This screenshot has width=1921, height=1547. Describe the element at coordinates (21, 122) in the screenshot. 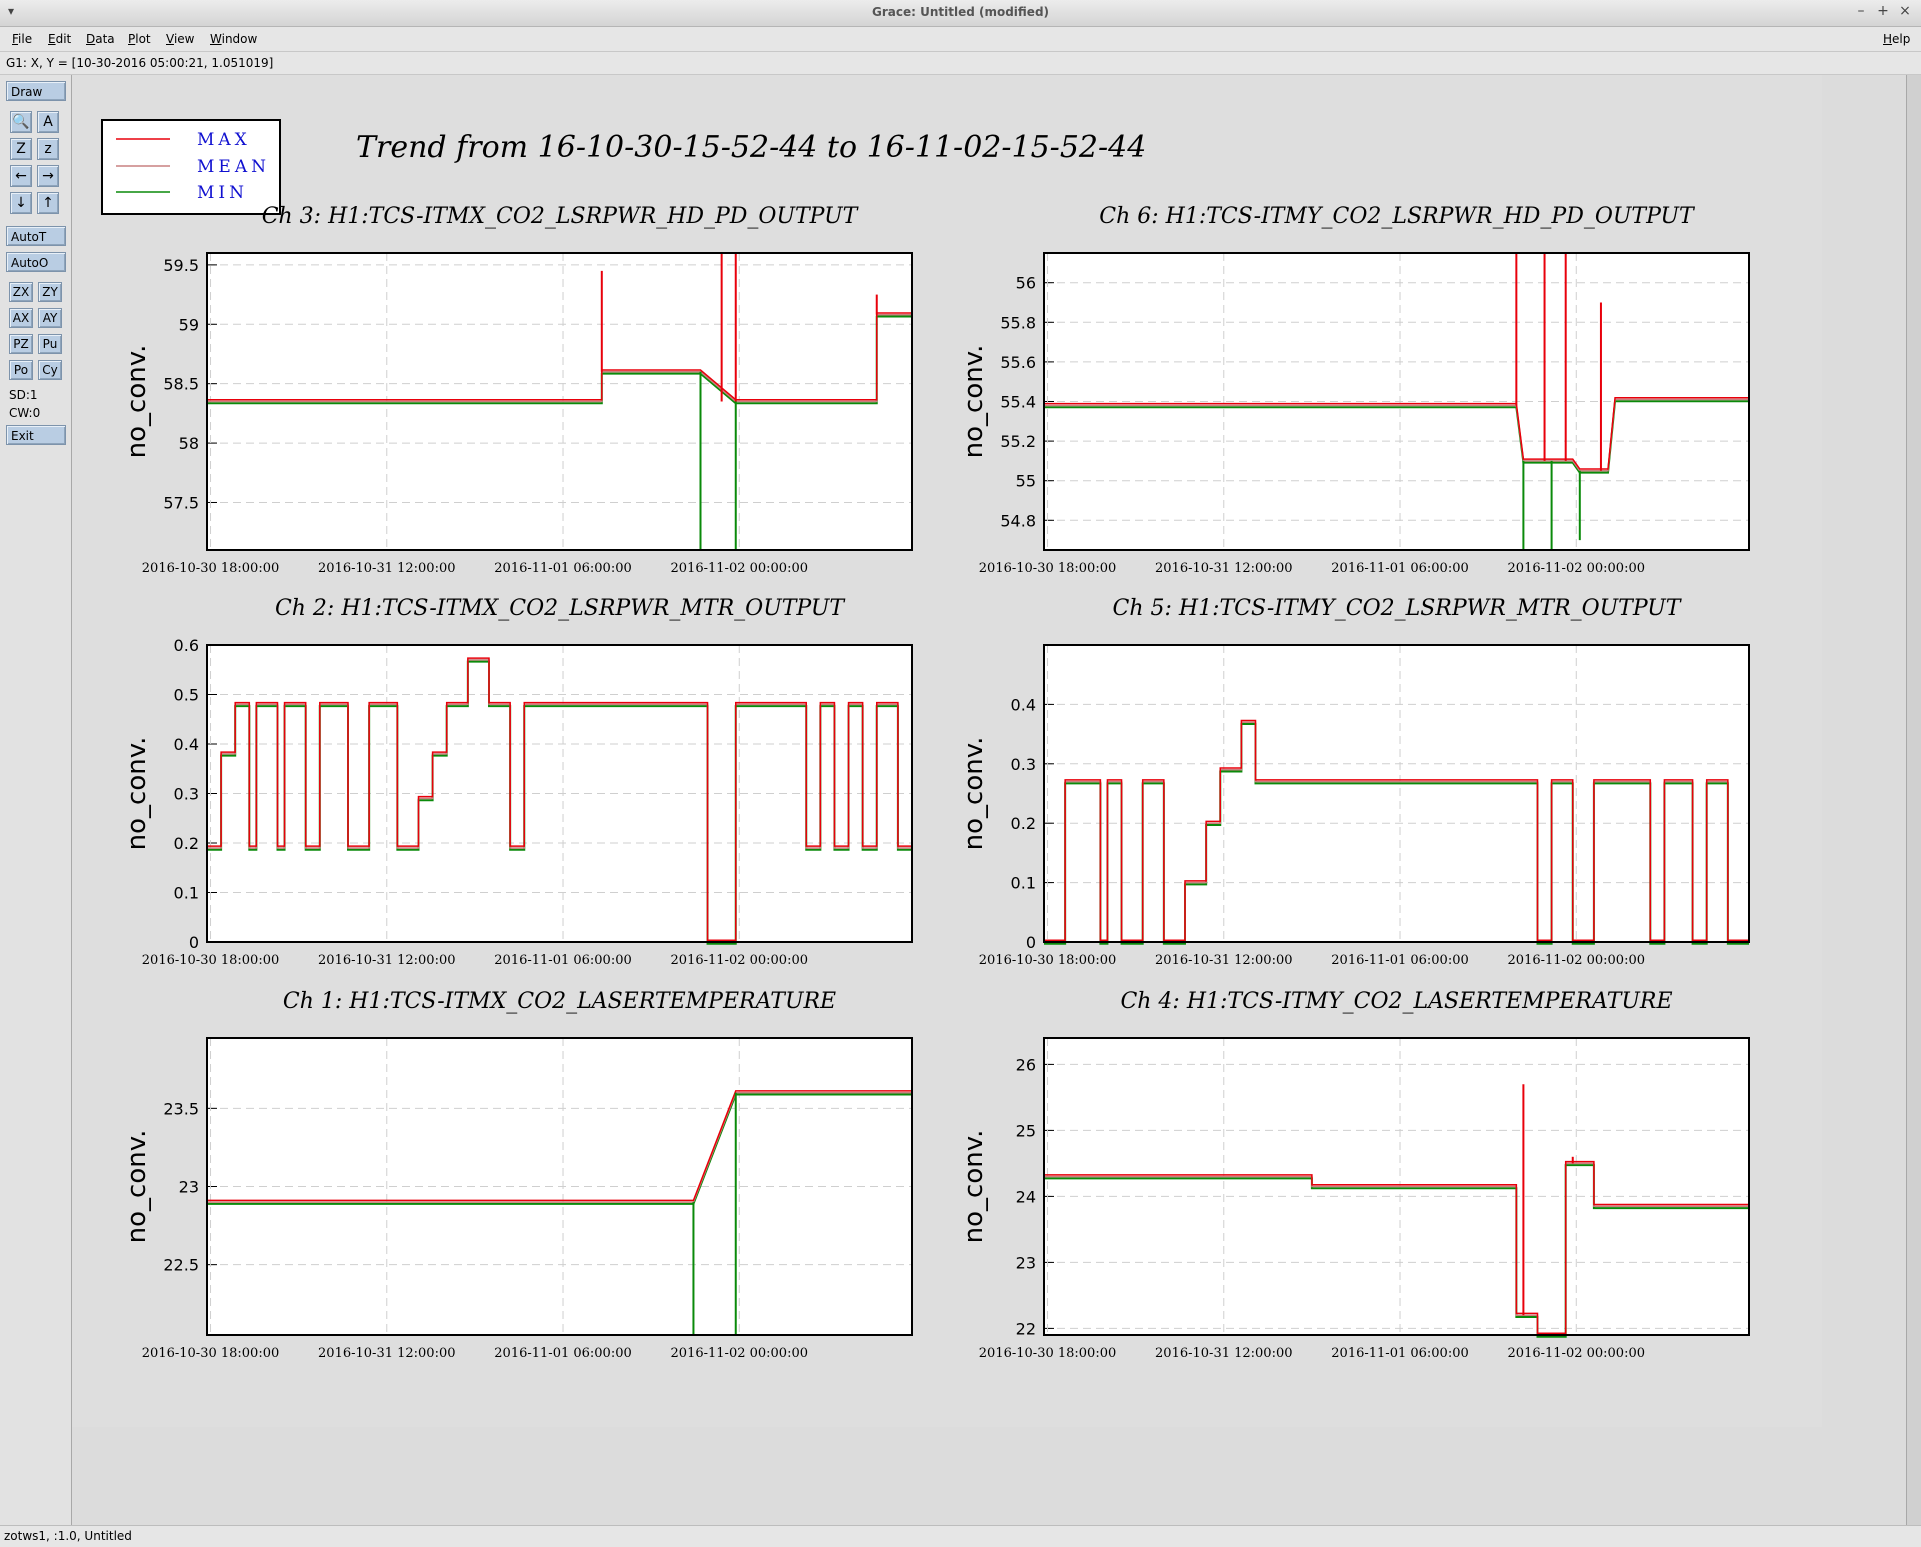

I see `zoom-icon: 🔍` at that location.